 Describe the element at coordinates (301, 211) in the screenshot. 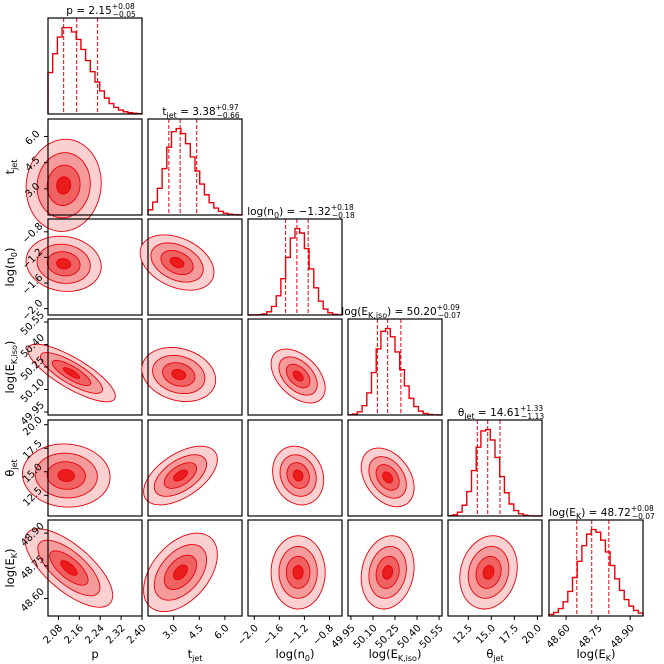

I see `title-logn0: log(n0​) = −1.32+0.18−0.18` at that location.